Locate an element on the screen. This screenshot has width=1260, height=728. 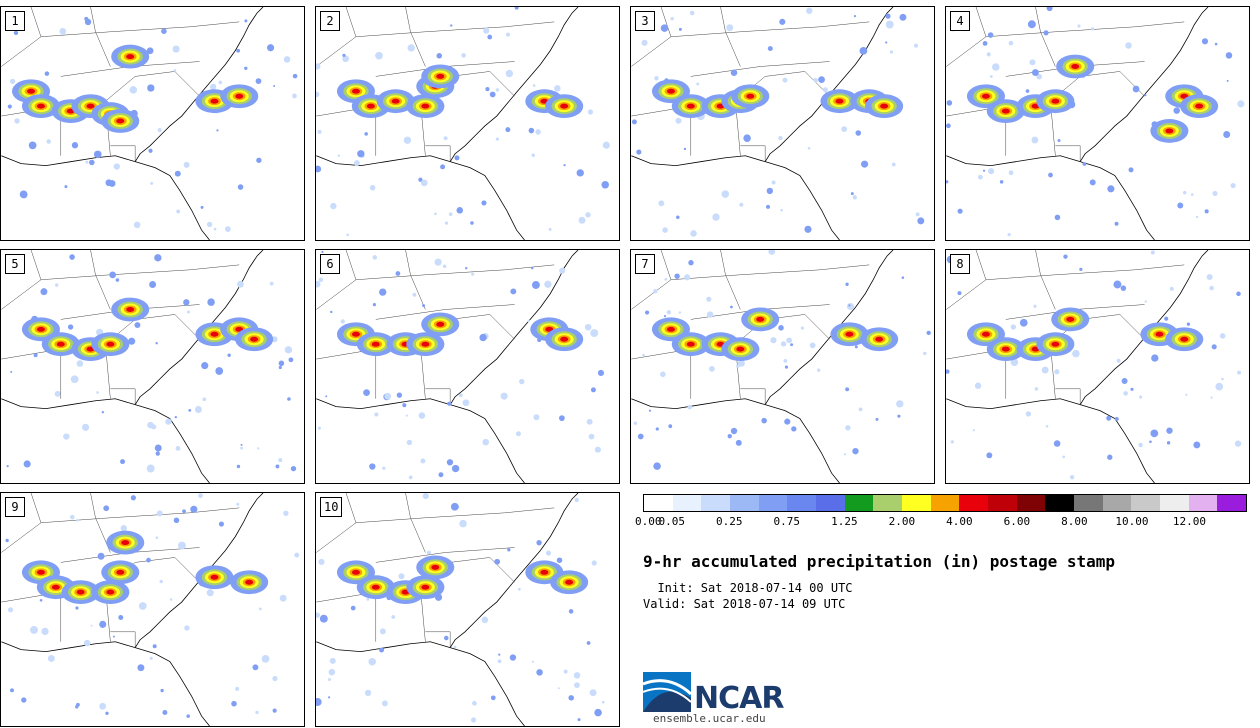
stamp-panel-7: 7 is located at coordinates (782, 366).